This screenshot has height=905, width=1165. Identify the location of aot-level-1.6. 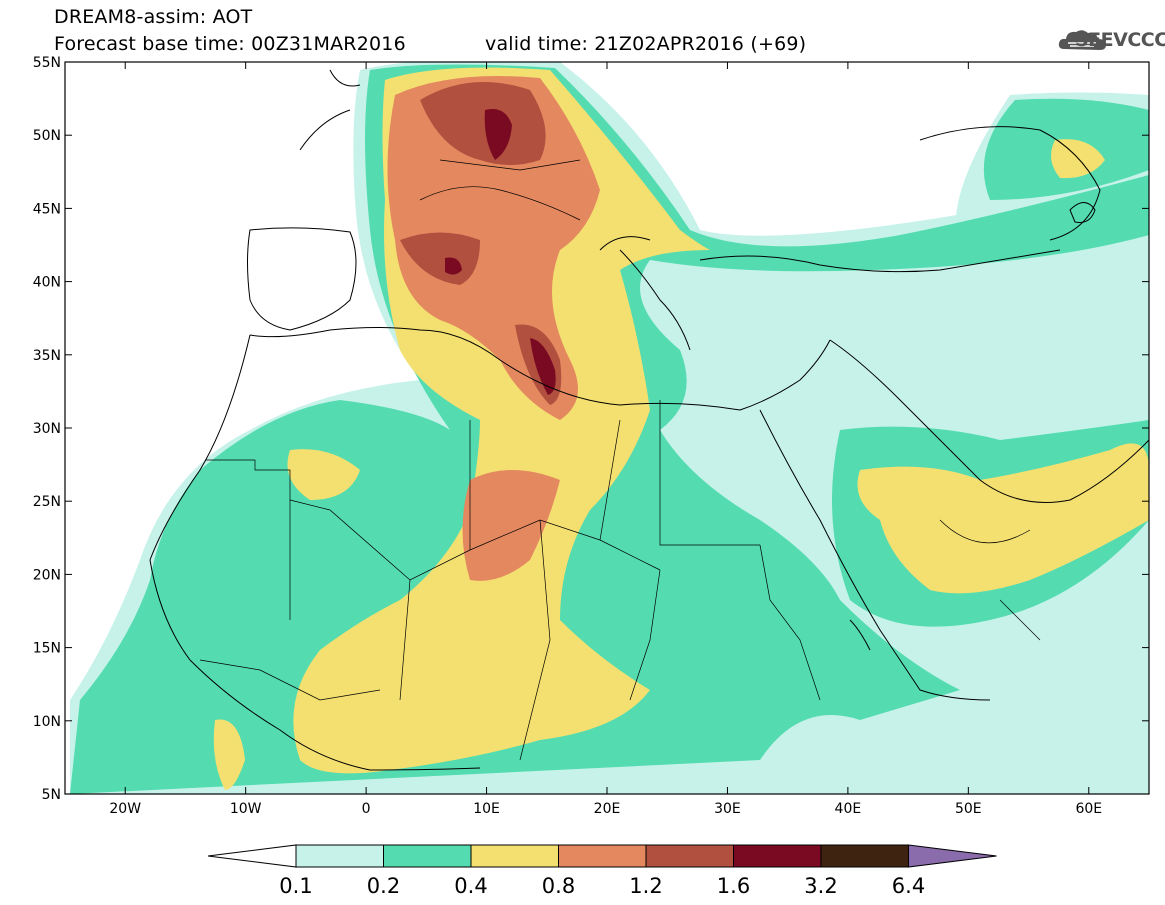
(500, 252).